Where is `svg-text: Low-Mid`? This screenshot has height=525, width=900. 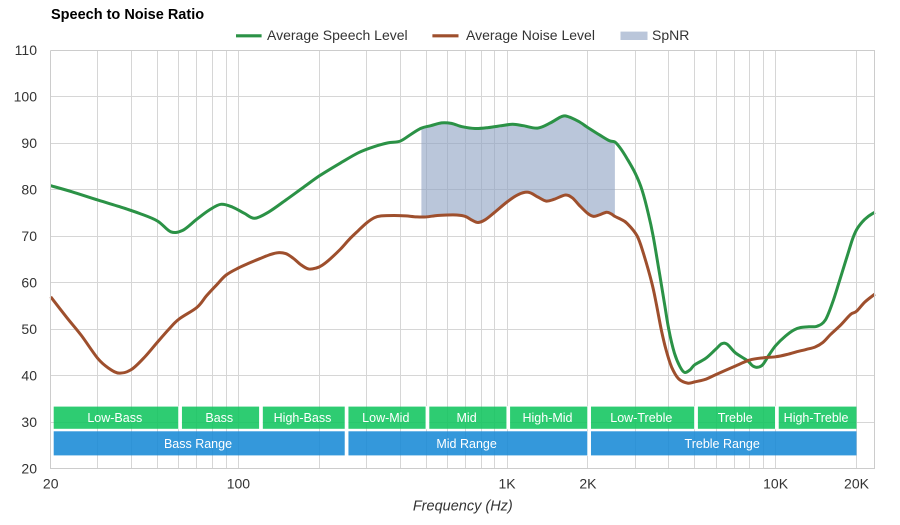 svg-text: Low-Mid is located at coordinates (385, 418).